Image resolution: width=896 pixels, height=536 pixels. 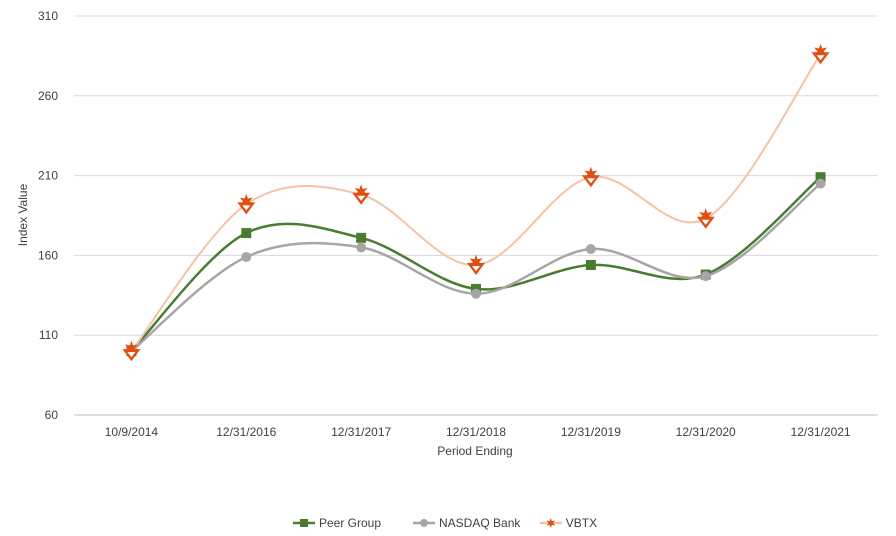 I want to click on y-tick-label: 160, so click(x=48, y=255).